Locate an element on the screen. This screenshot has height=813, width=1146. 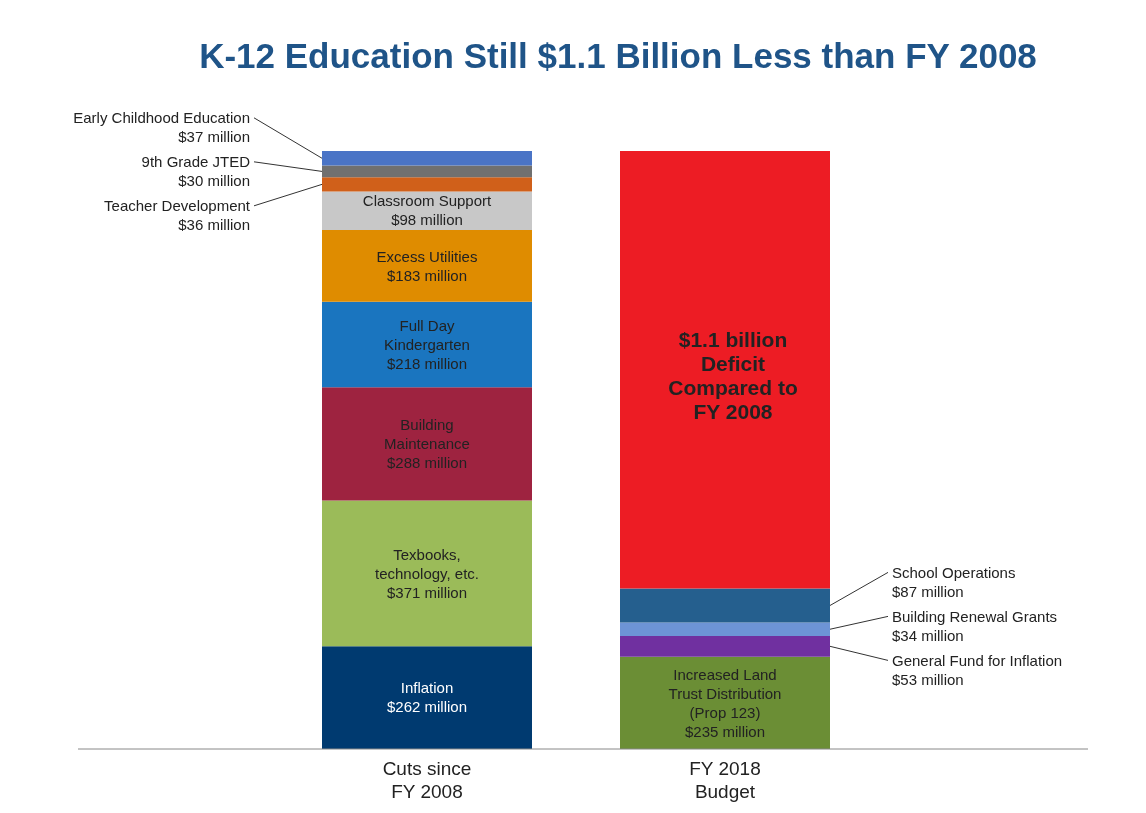
series-label: Inflation is located at coordinates (427, 688).